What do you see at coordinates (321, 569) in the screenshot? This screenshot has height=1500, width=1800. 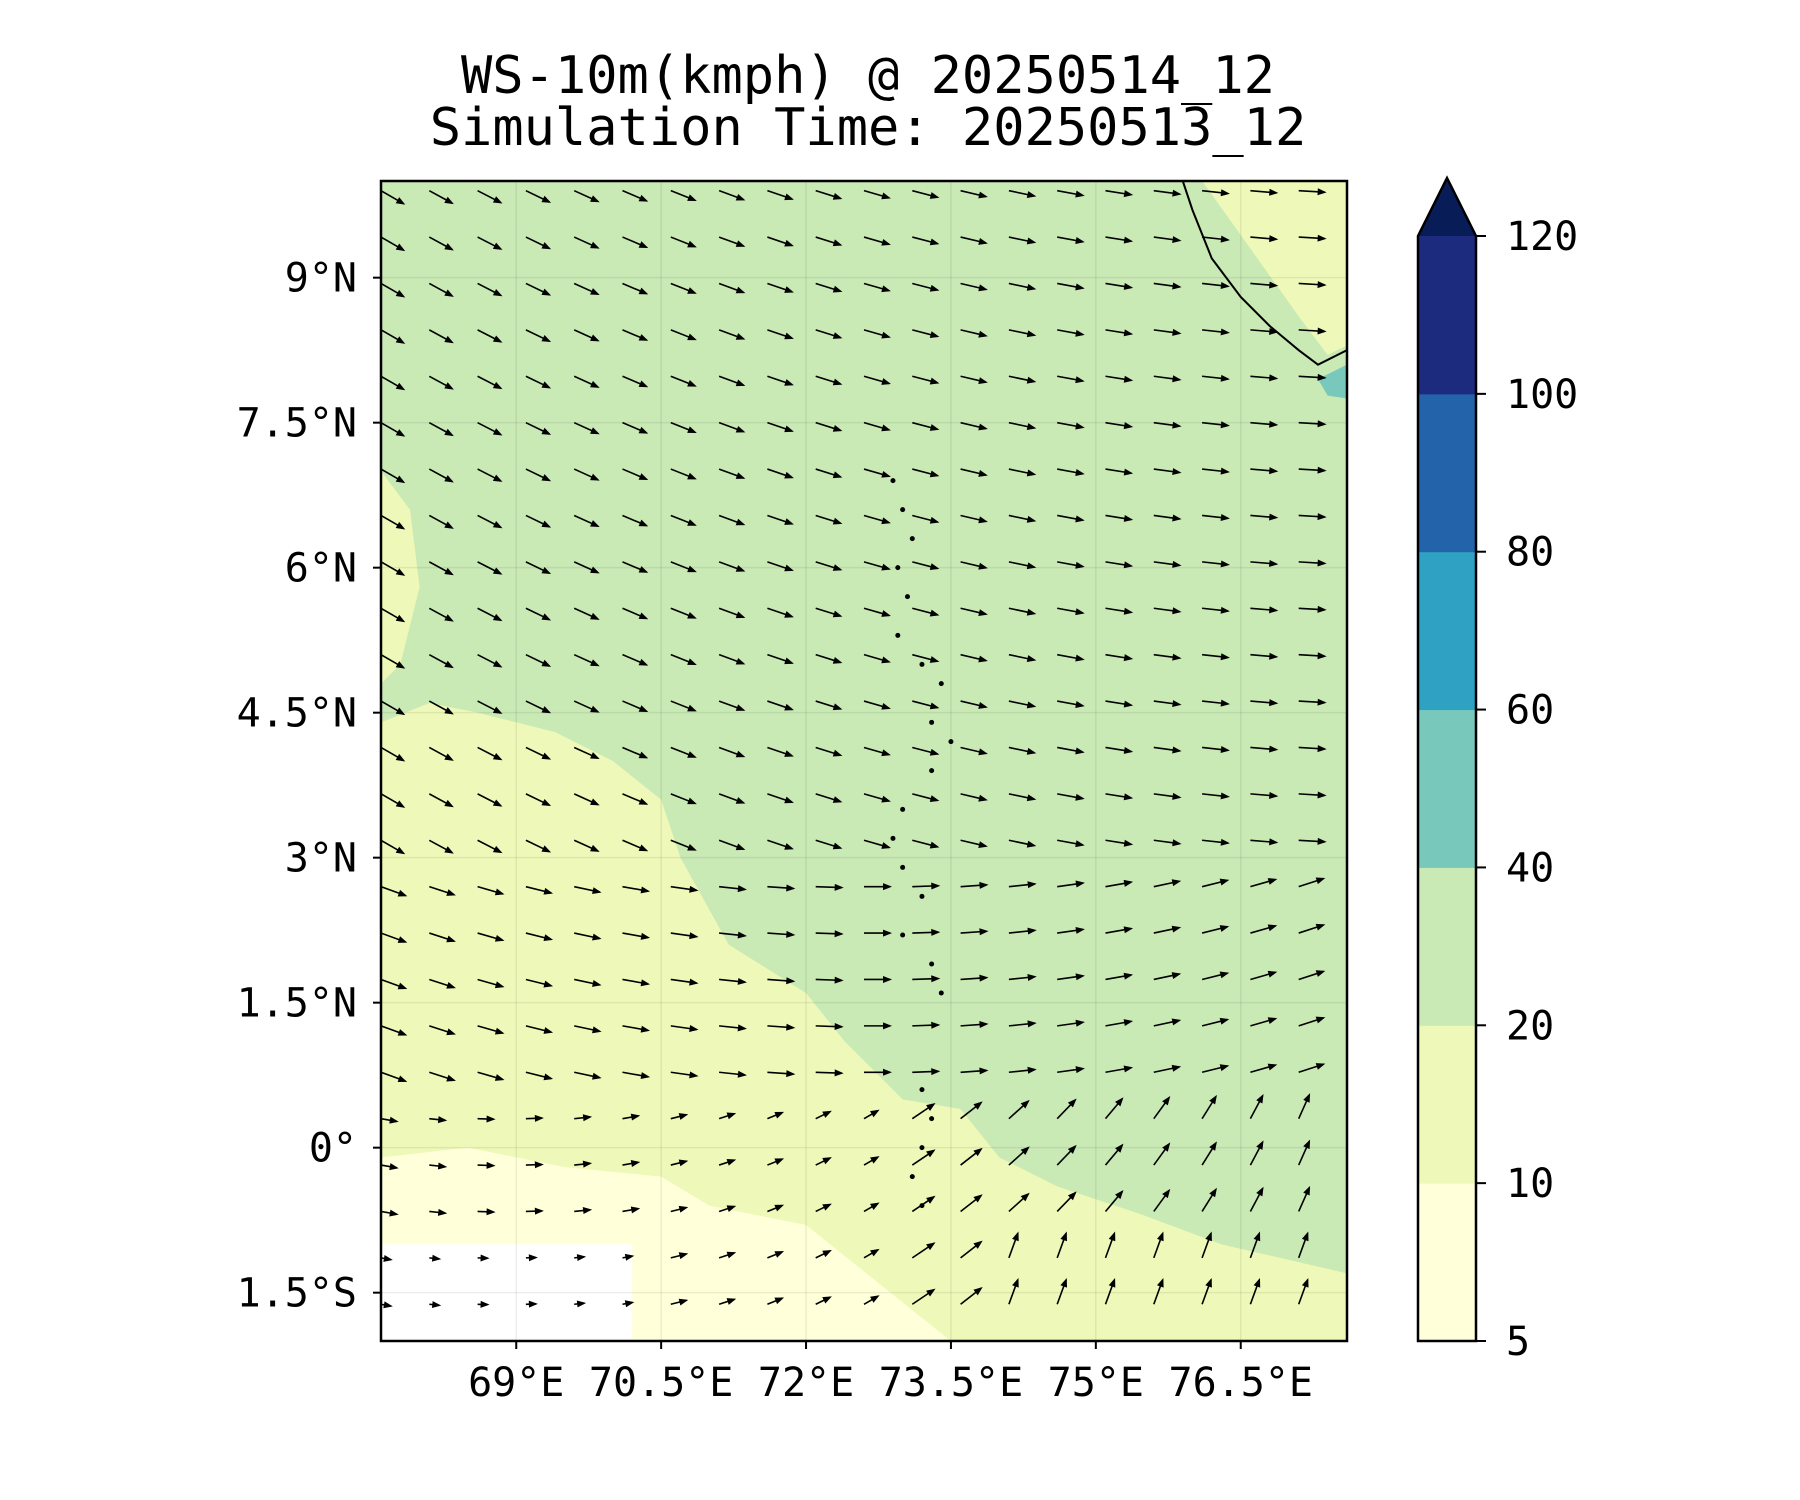 I see `y-tick-label: 6°N` at bounding box center [321, 569].